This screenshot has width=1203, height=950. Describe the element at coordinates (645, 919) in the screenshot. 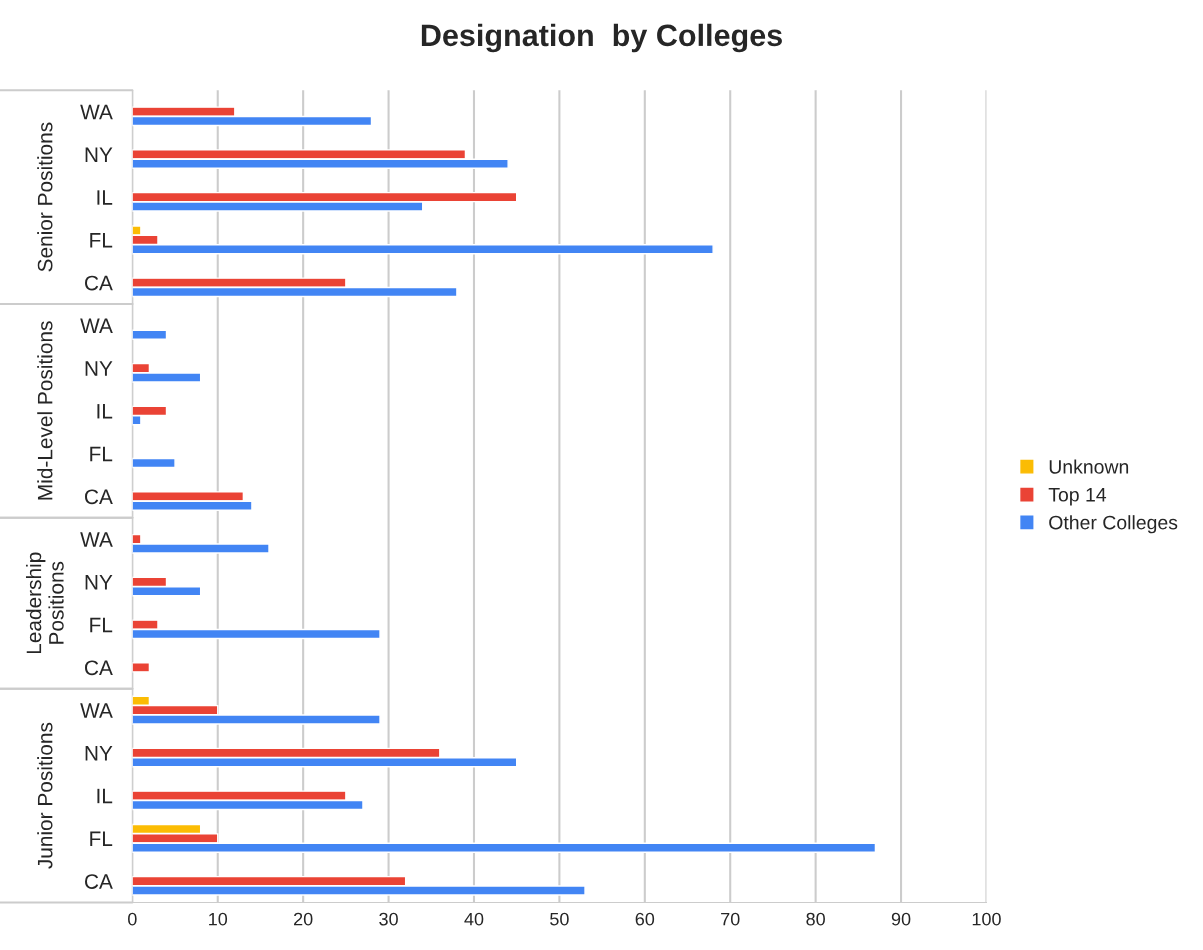

I see `x-tick-label: 60` at that location.